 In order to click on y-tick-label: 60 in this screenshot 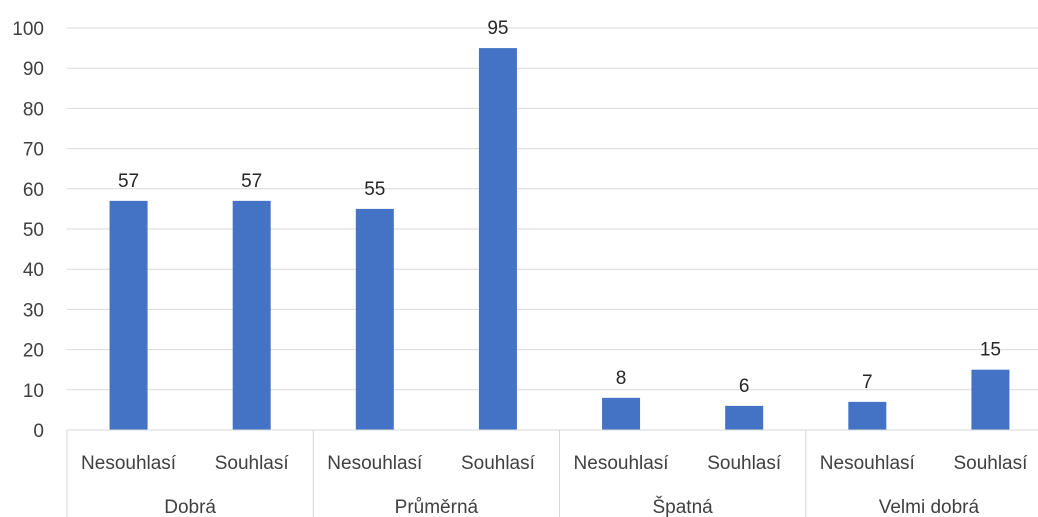, I will do `click(33, 190)`.